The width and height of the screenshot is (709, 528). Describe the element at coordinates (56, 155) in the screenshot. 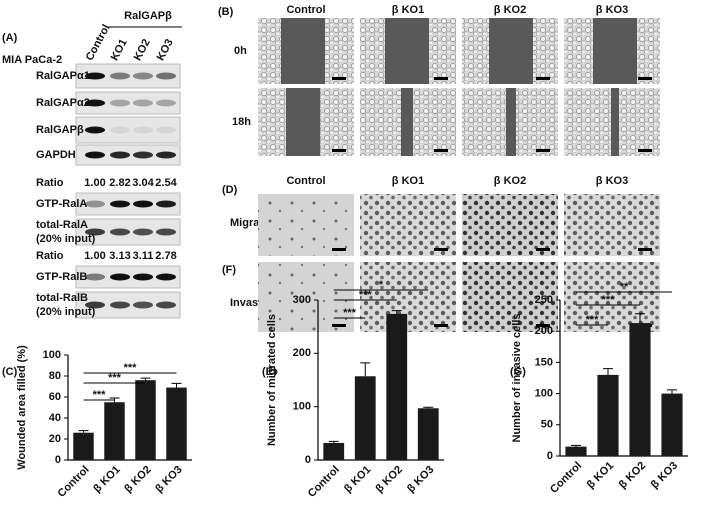

I see `row-label: GAPDH` at that location.